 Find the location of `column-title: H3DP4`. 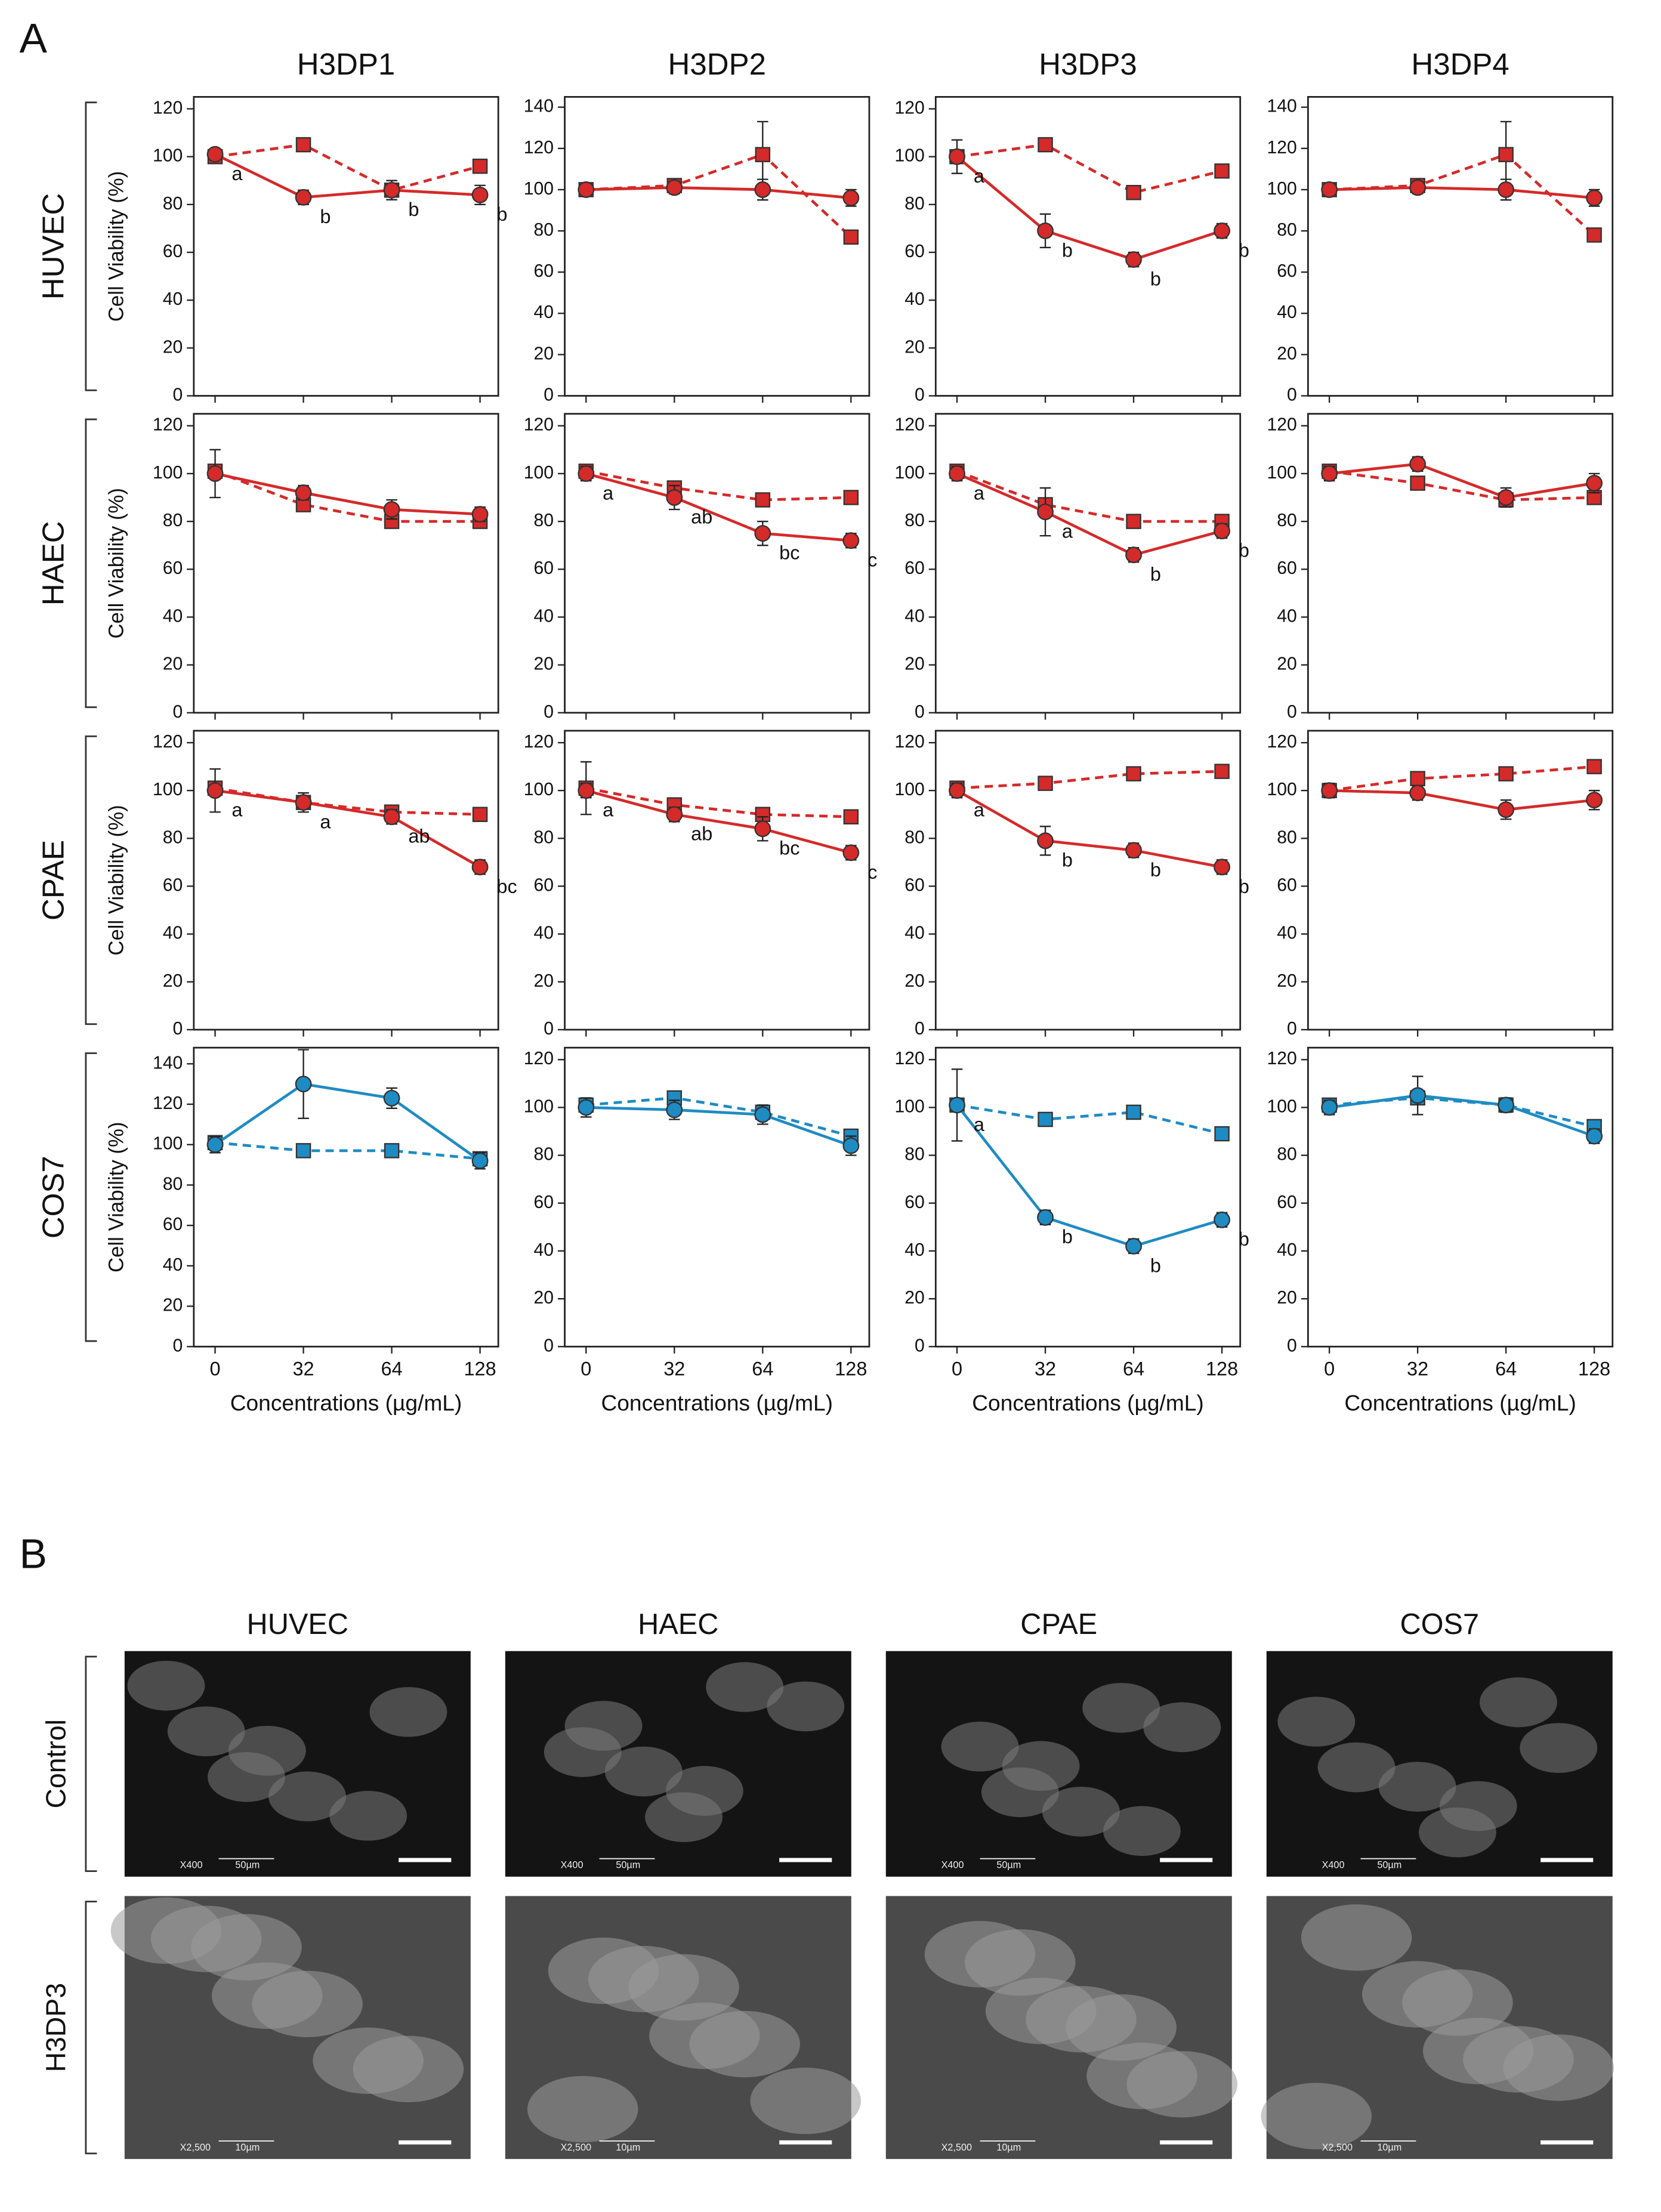

column-title: H3DP4 is located at coordinates (1460, 64).